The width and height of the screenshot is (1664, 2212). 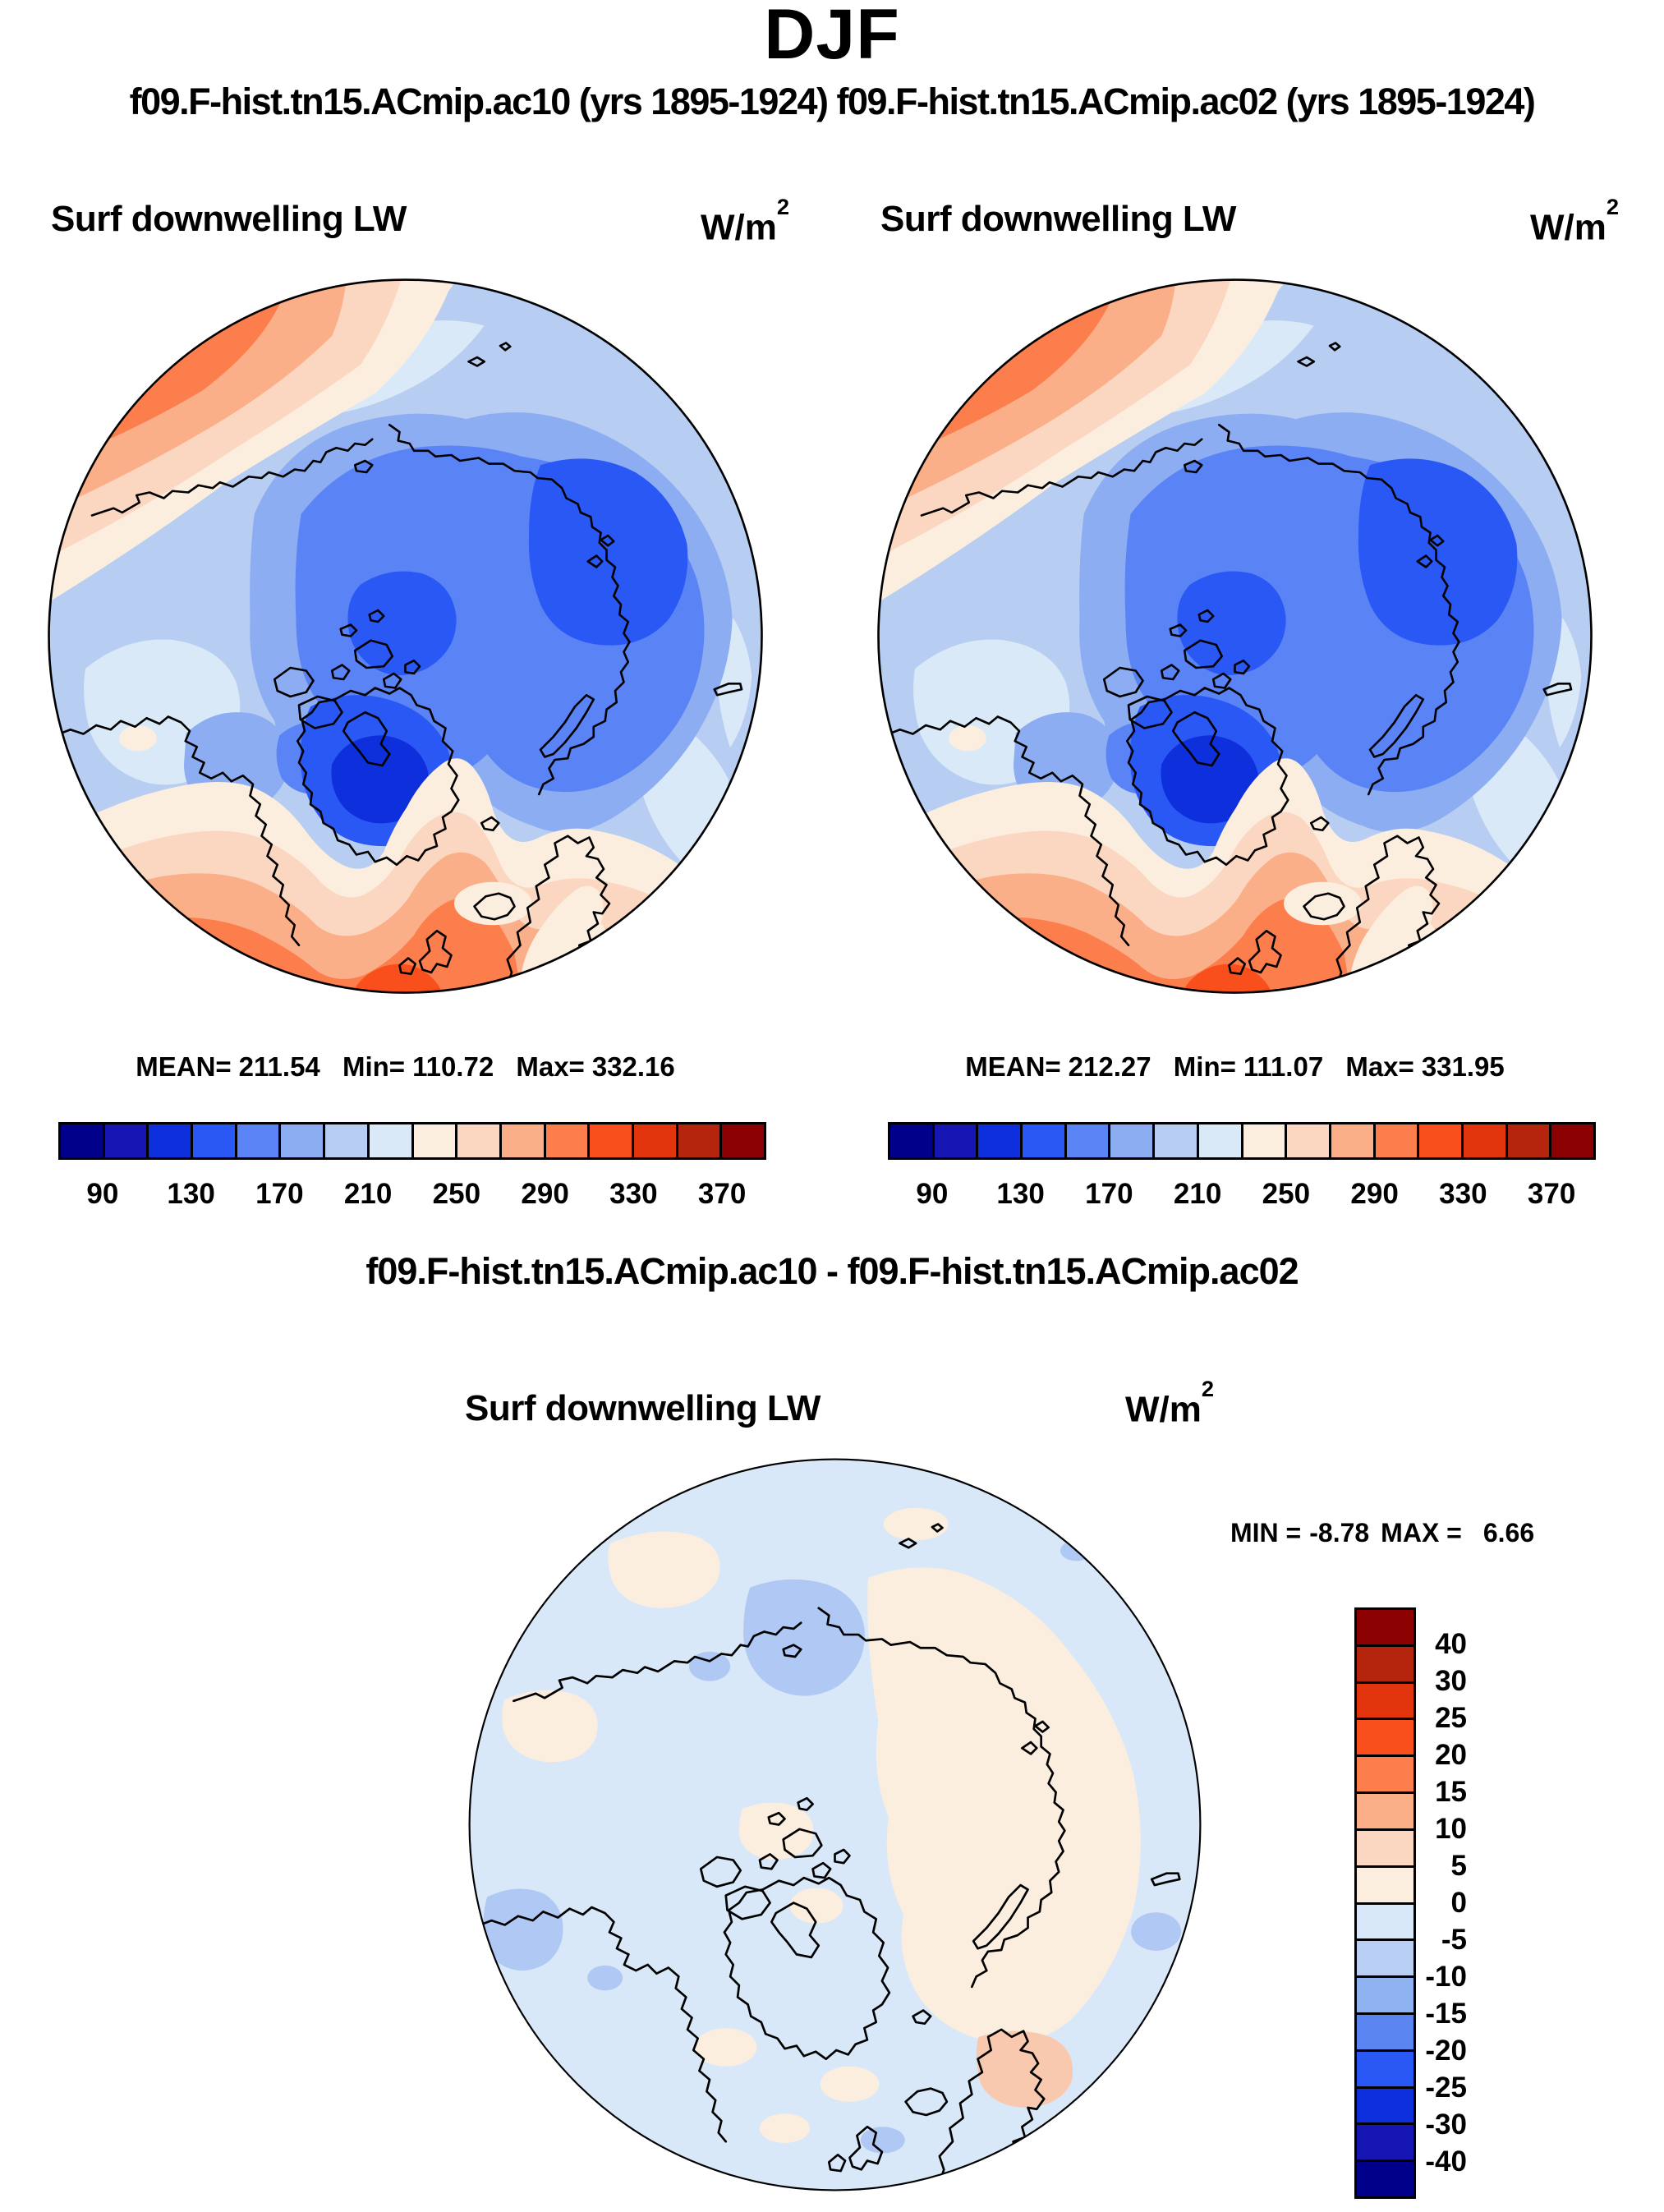 I want to click on max-value: 332.16, so click(x=633, y=1066).